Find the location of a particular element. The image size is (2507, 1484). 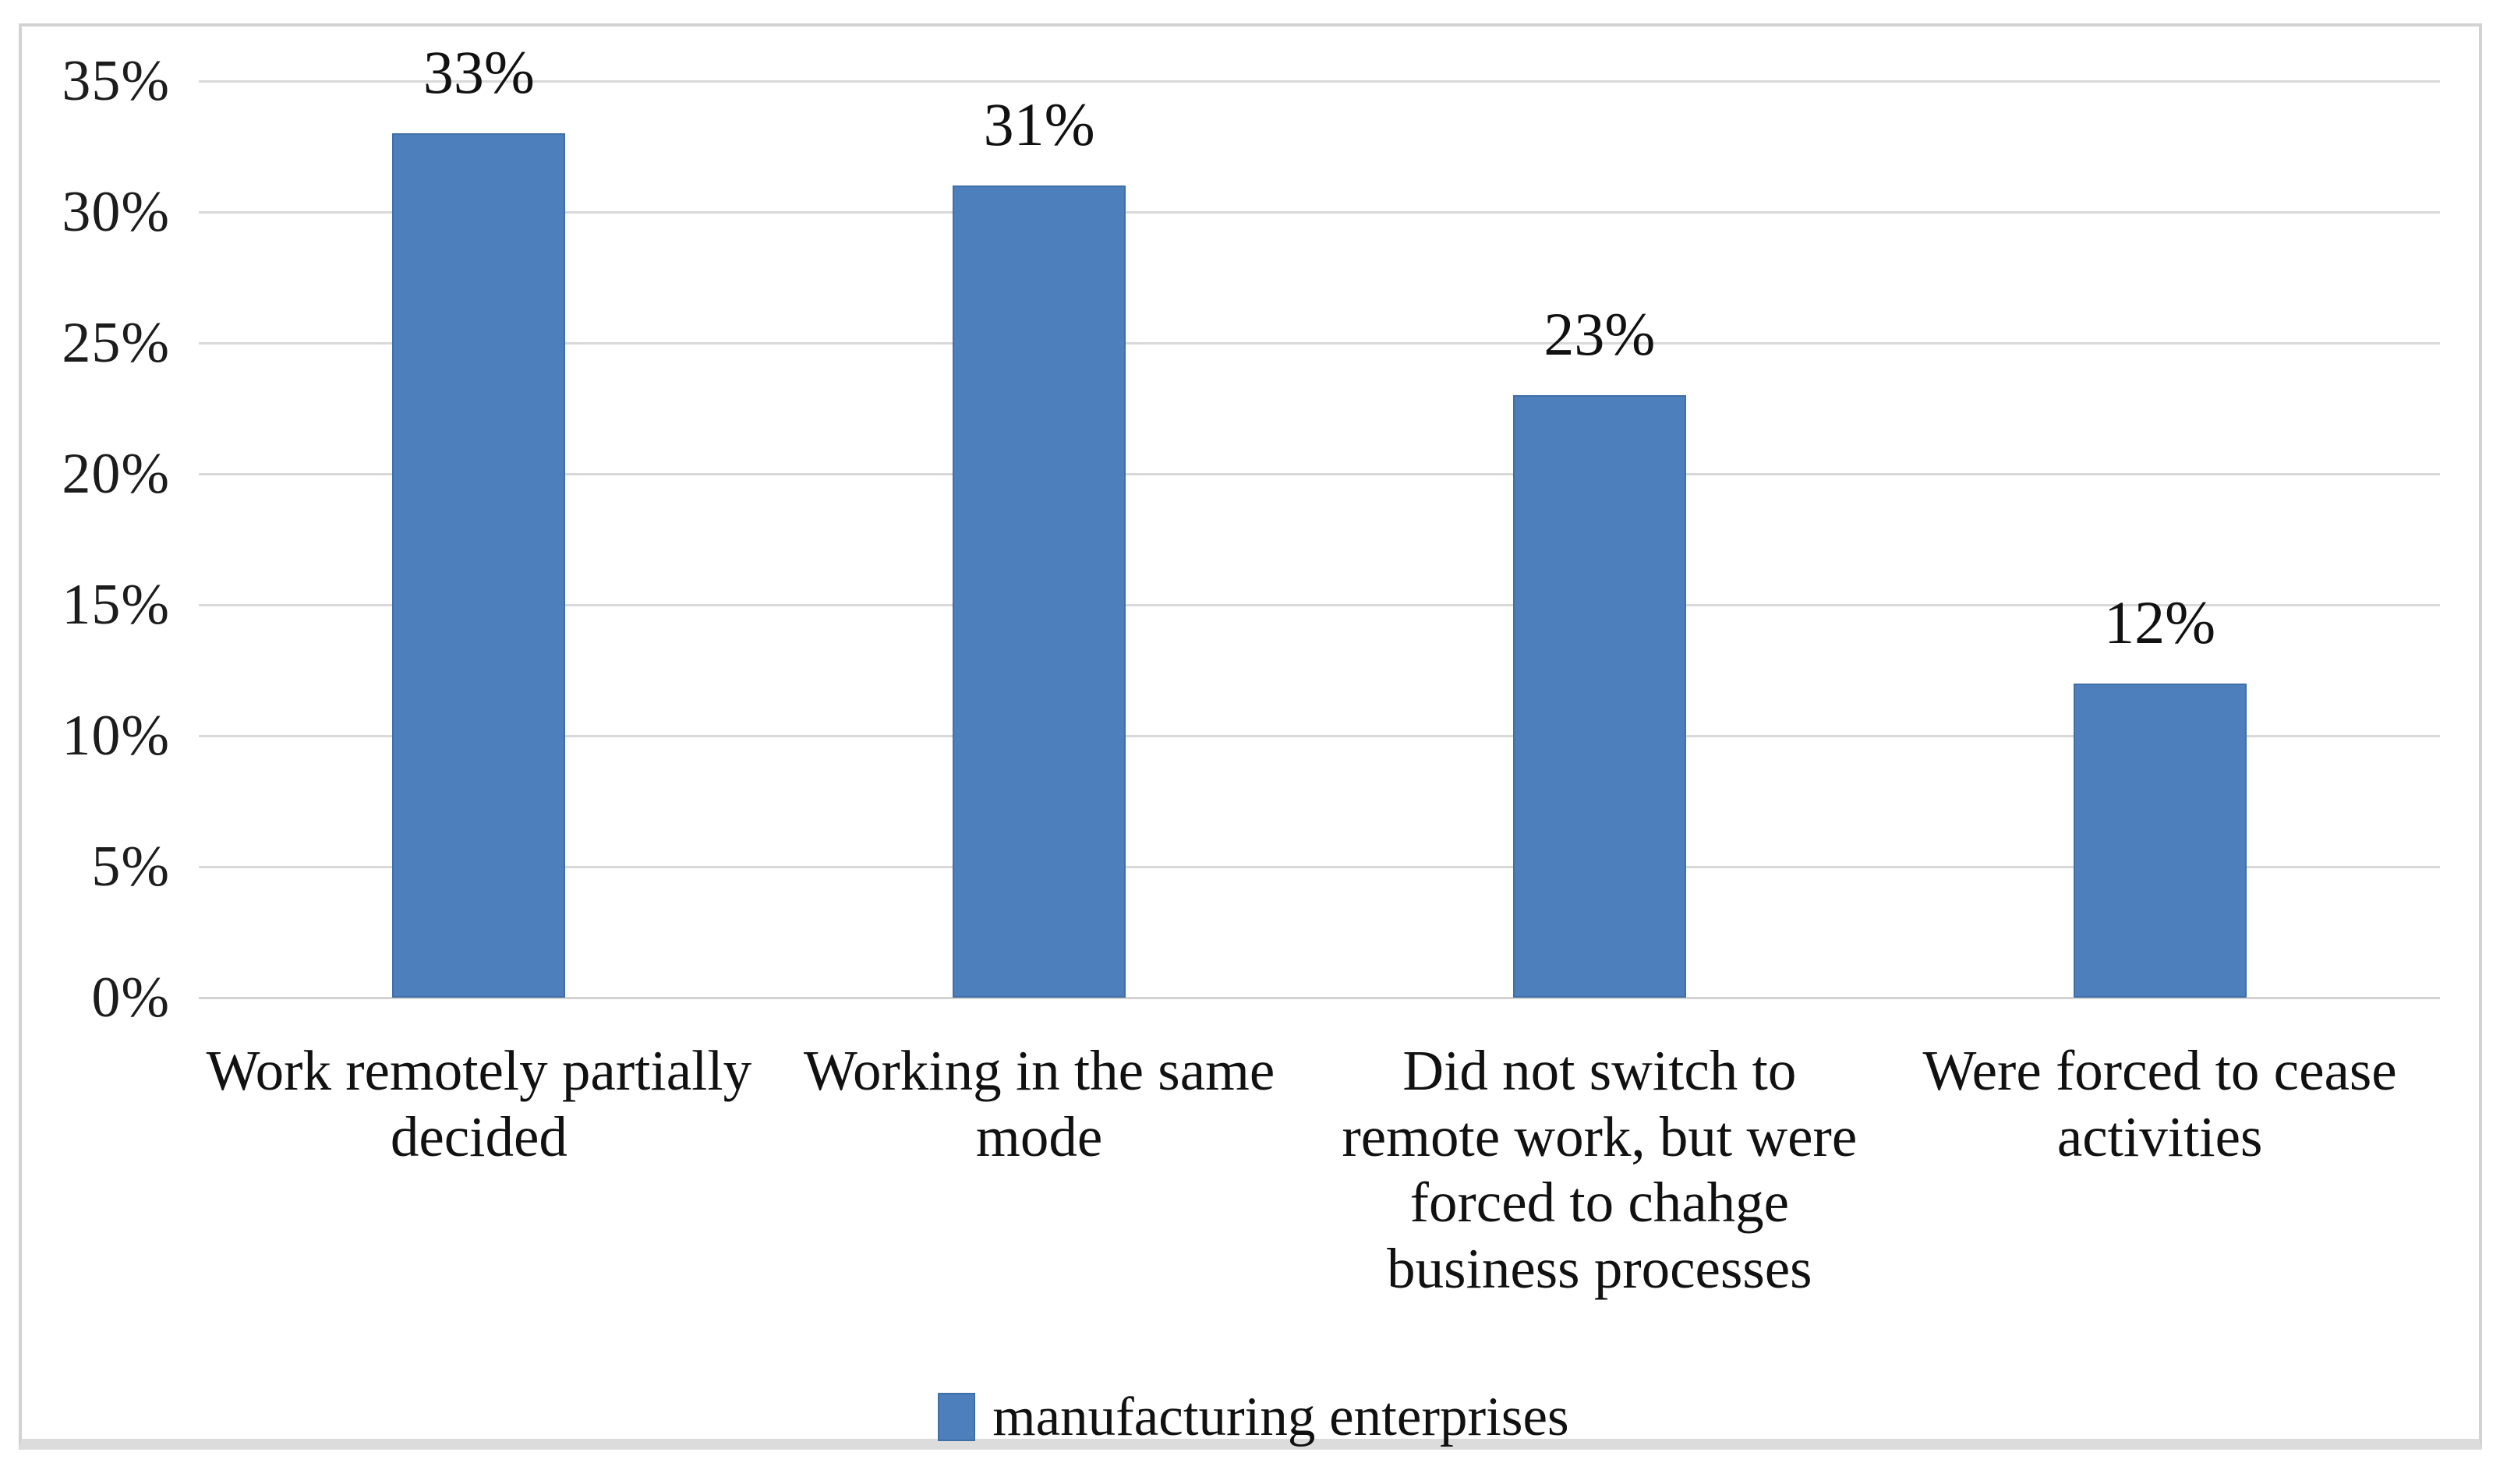

gridline-35% is located at coordinates (1319, 81).